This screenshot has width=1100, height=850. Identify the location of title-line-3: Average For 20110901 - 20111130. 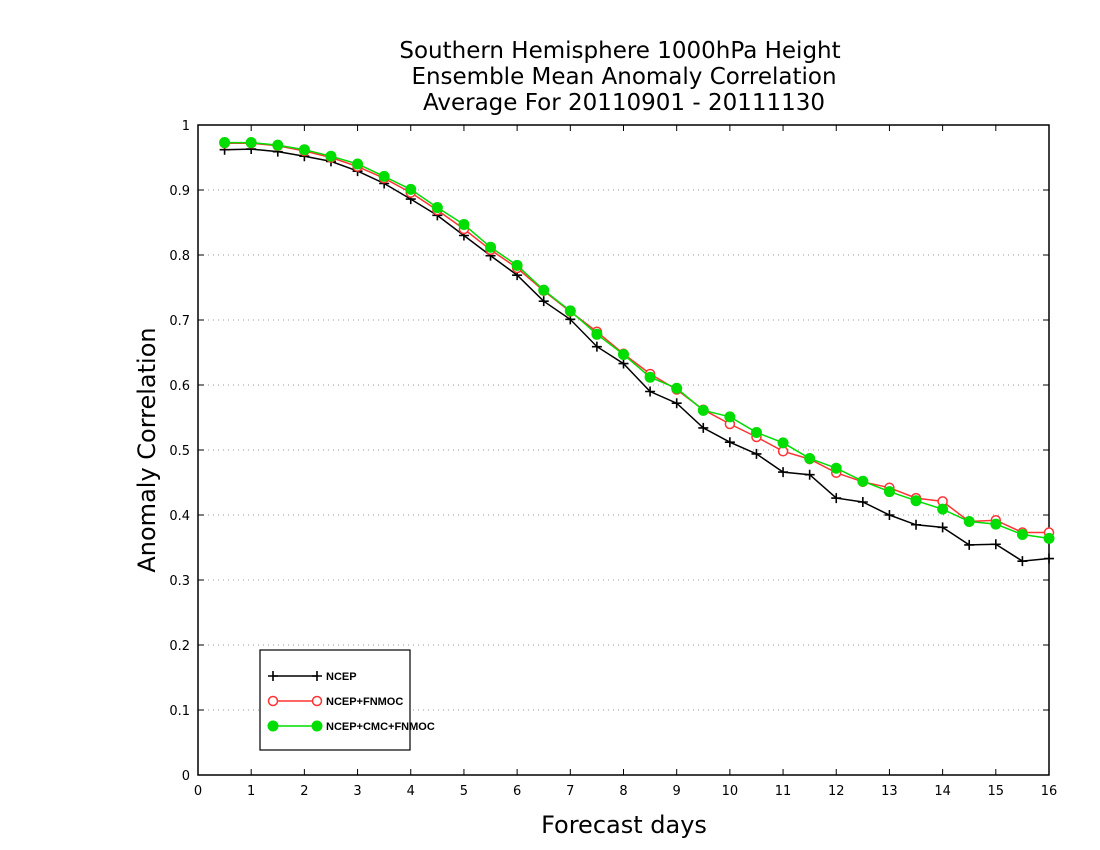
(624, 103).